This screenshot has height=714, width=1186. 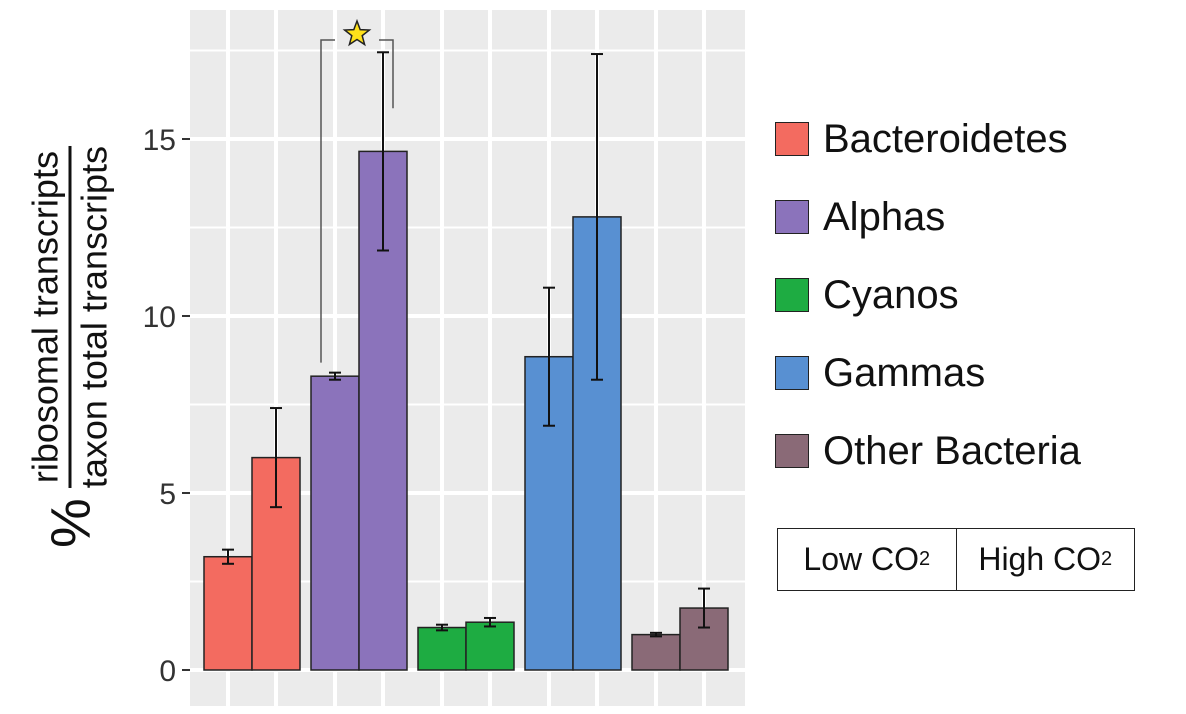 What do you see at coordinates (792, 295) in the screenshot?
I see `legend-swatch-cyanos` at bounding box center [792, 295].